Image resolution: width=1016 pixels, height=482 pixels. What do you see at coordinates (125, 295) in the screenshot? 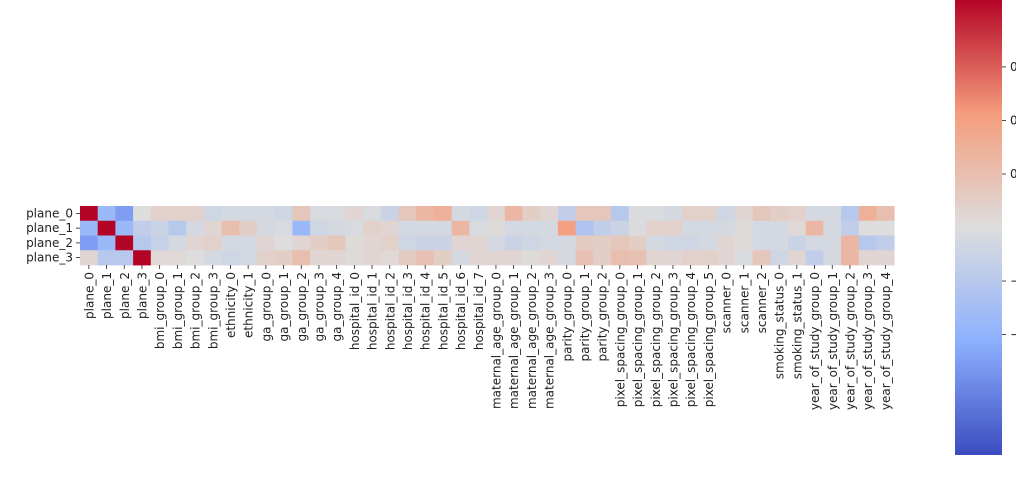
I see `col-label: plane_2` at bounding box center [125, 295].